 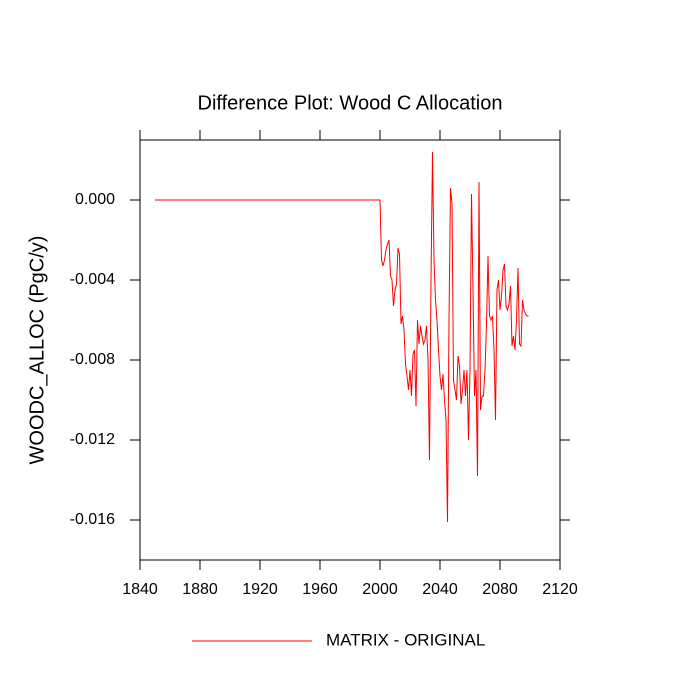 What do you see at coordinates (320, 589) in the screenshot?
I see `x-tick-label: 1960` at bounding box center [320, 589].